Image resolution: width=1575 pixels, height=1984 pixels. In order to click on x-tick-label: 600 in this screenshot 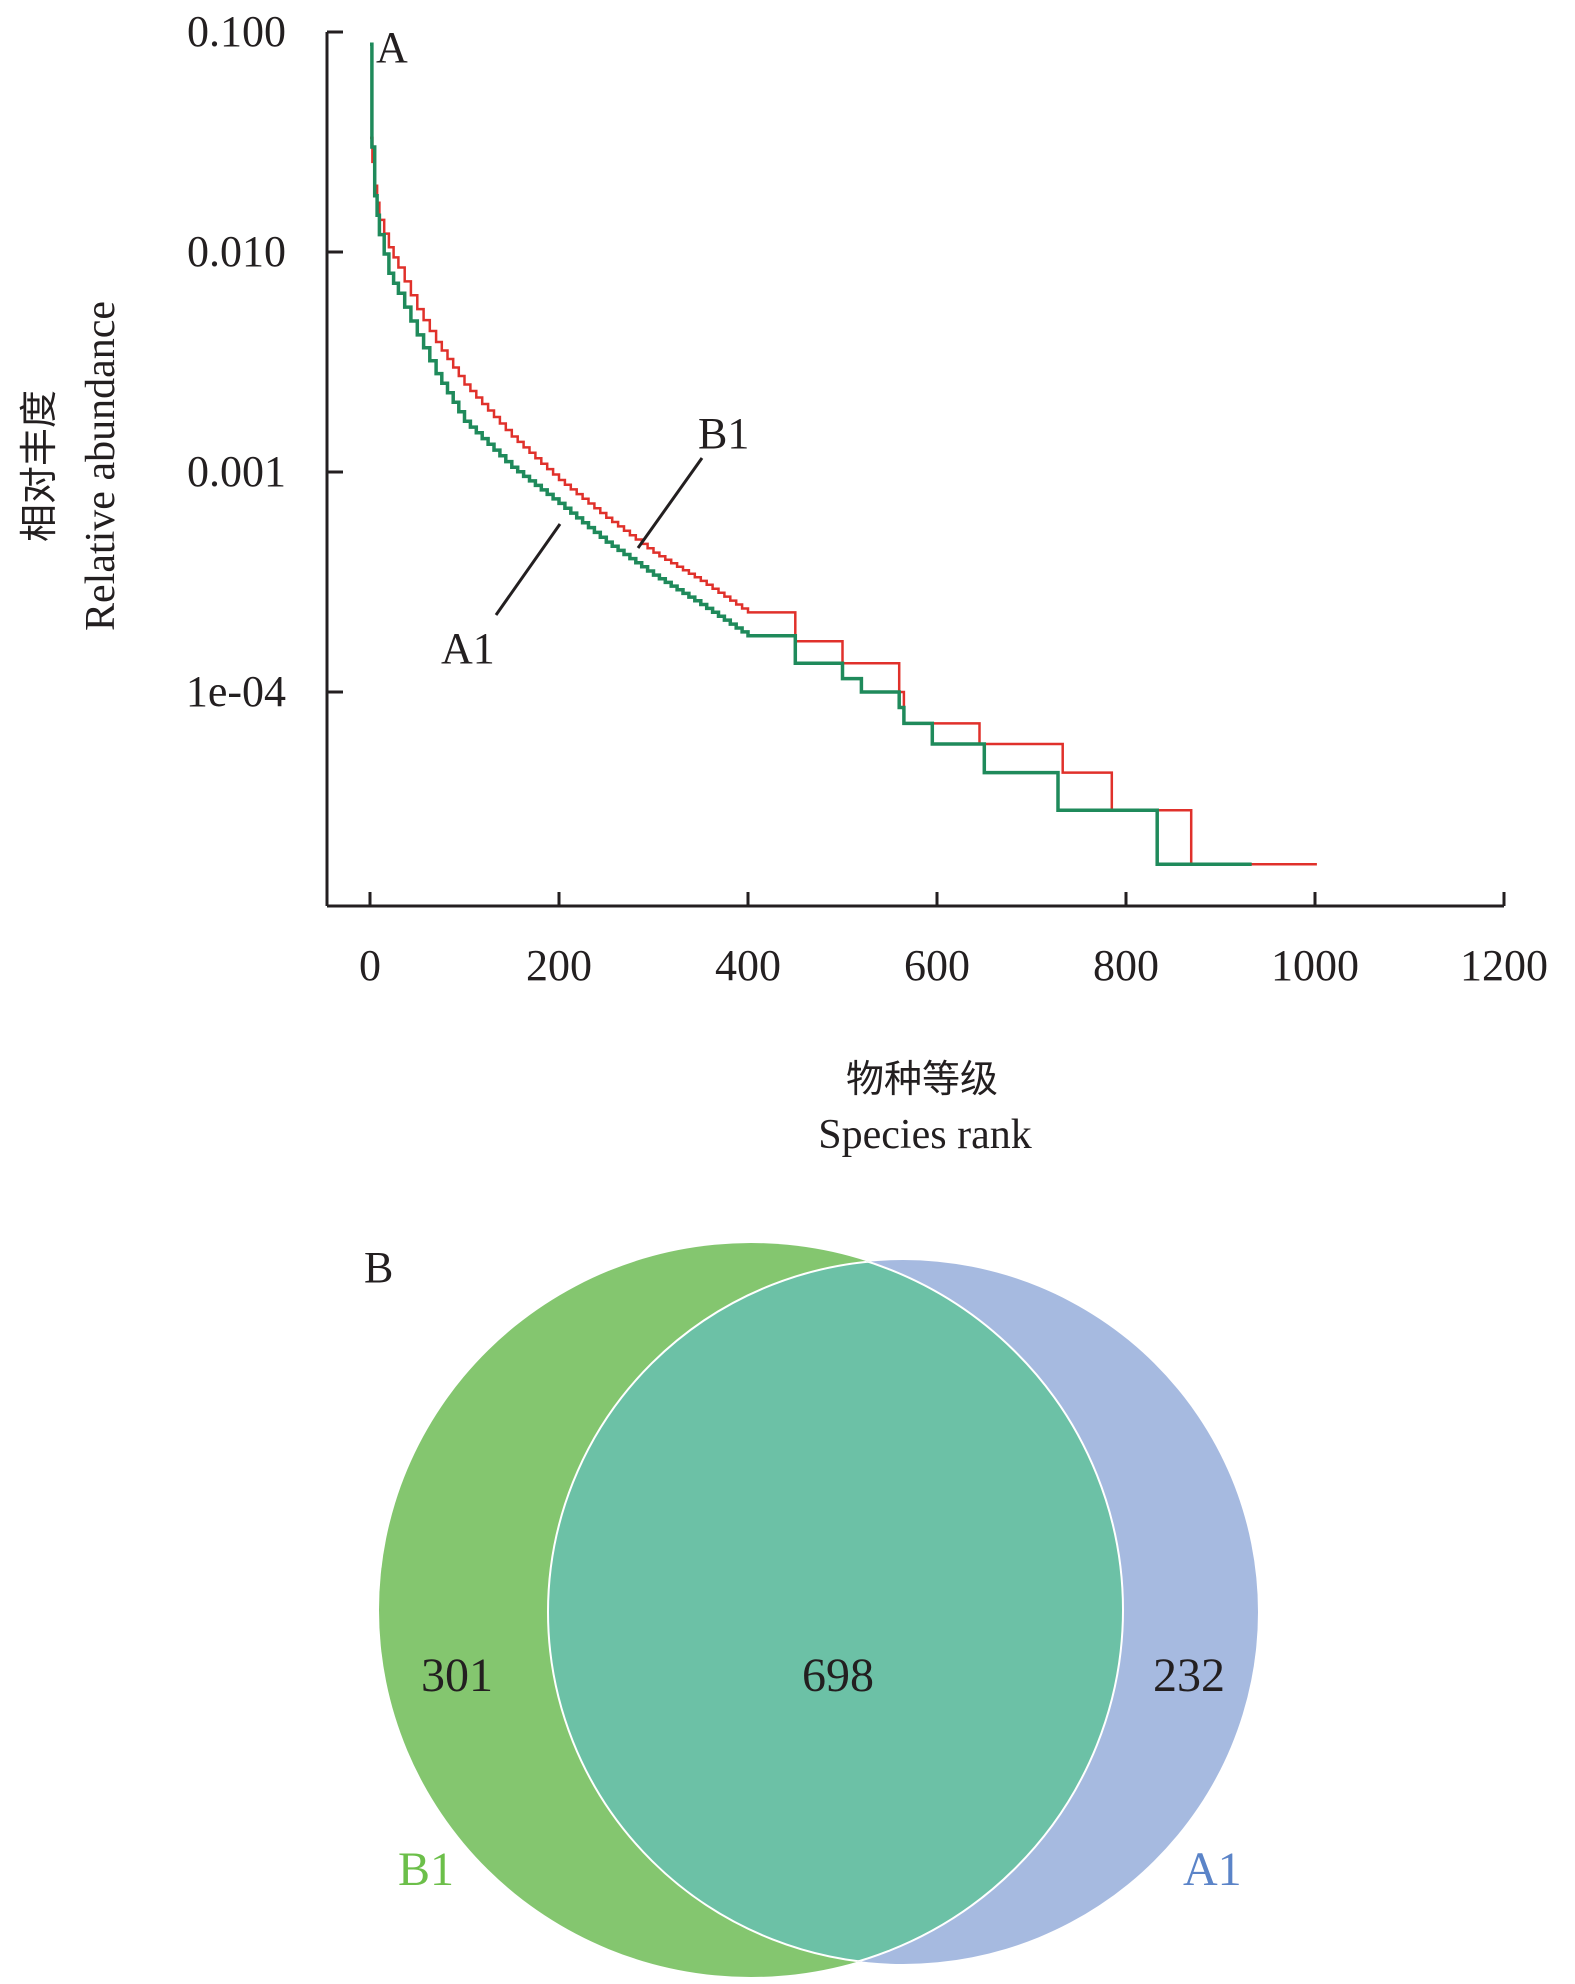, I will do `click(937, 965)`.